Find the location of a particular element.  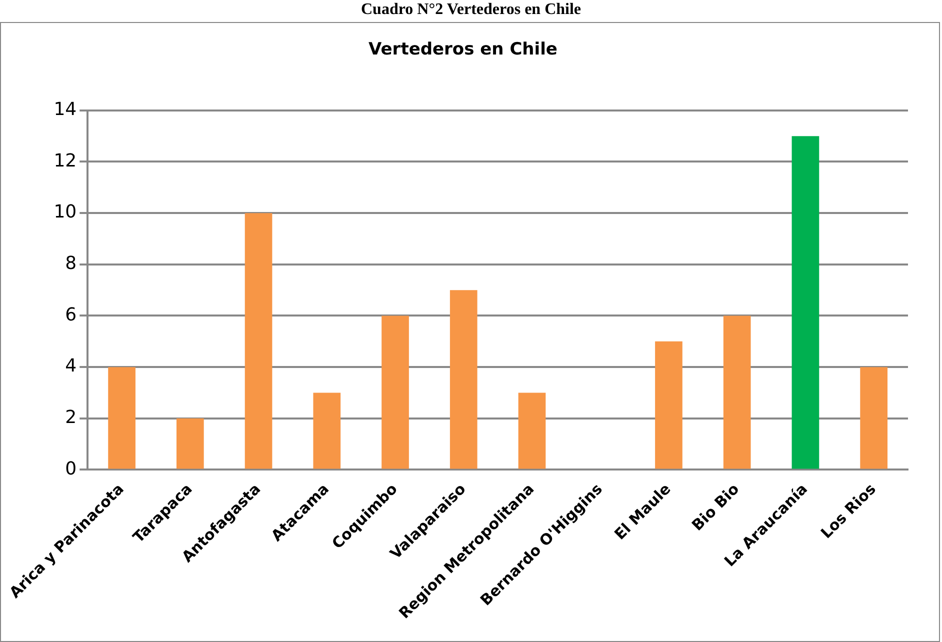

chart-title: Vertederos en Chile is located at coordinates (463, 50).